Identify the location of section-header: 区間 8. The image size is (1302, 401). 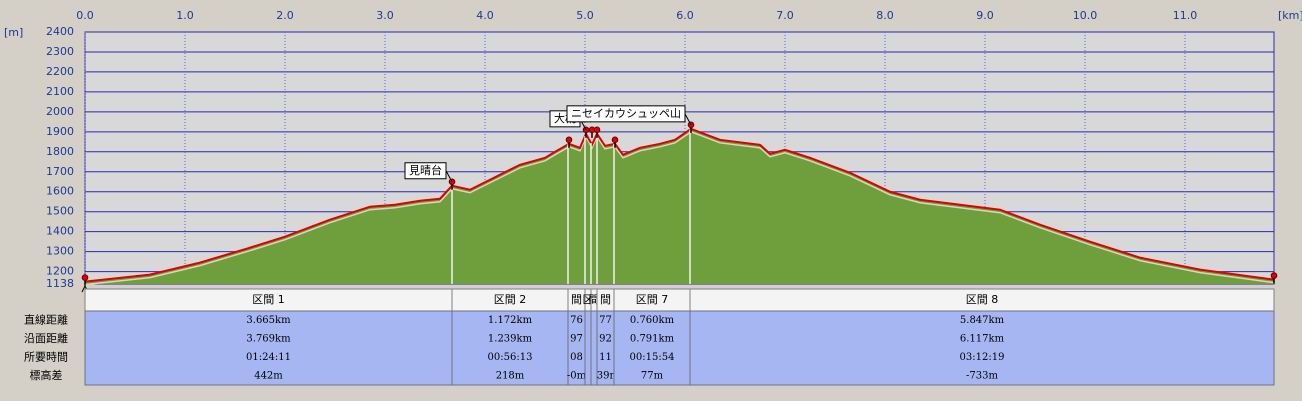
(982, 299).